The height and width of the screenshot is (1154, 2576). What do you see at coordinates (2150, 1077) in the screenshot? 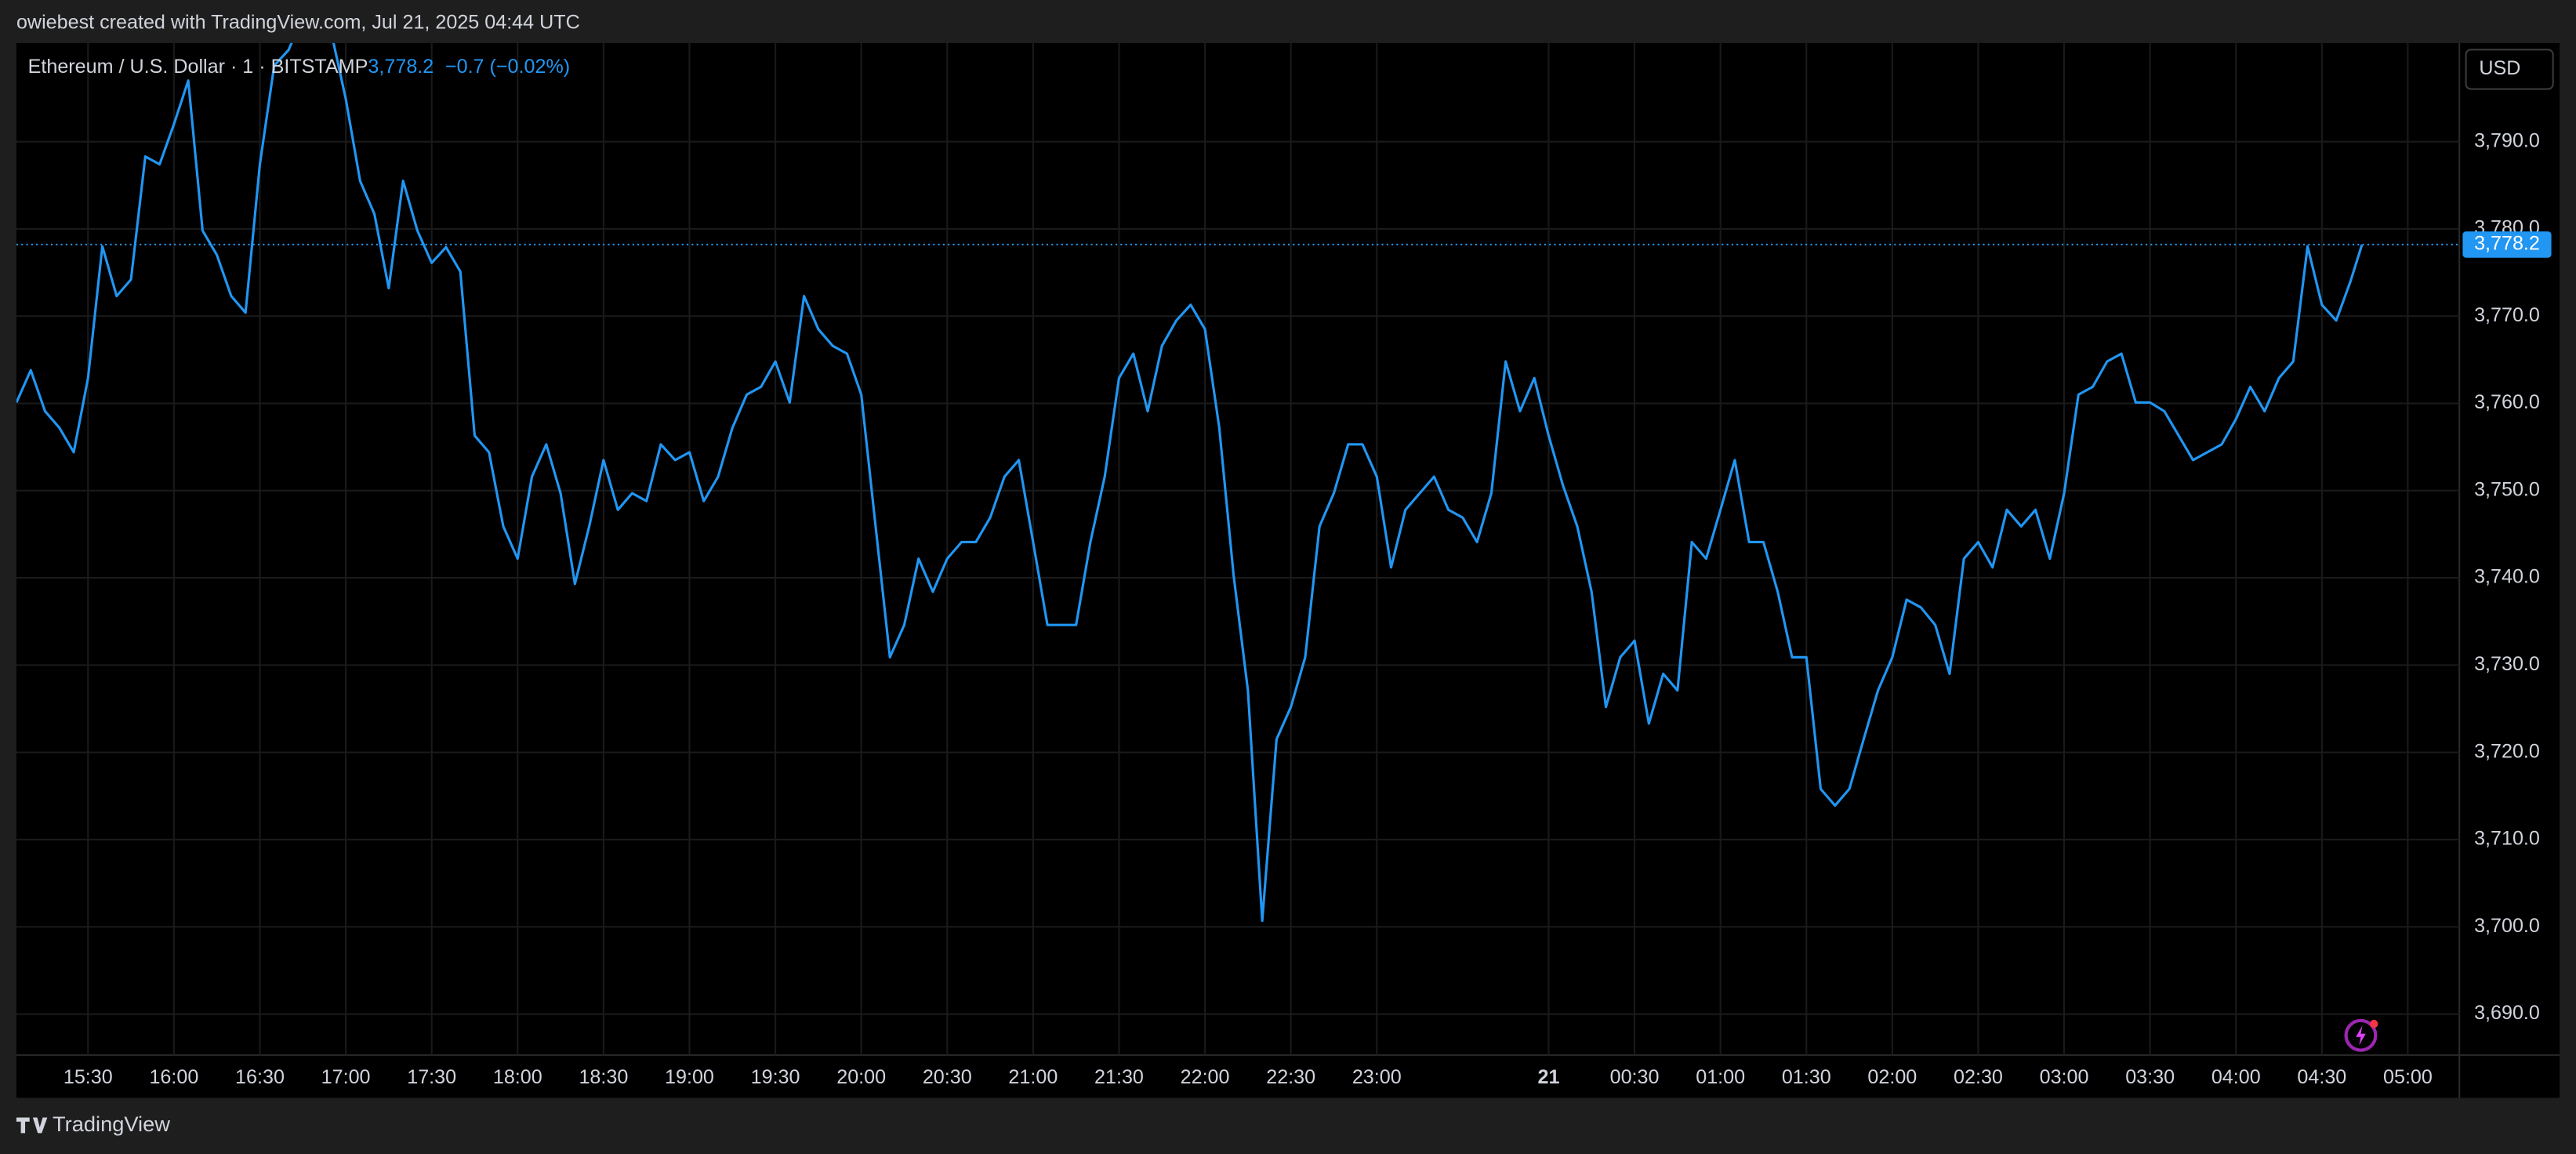
I see `x-tick-label: 03:30` at bounding box center [2150, 1077].